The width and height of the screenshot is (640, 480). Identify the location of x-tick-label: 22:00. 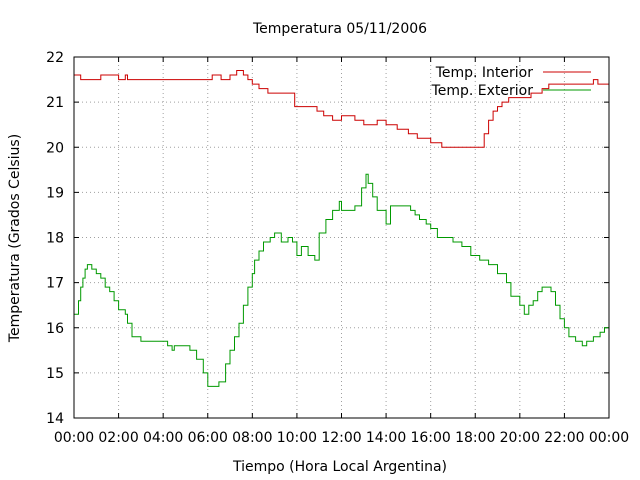
(564, 438).